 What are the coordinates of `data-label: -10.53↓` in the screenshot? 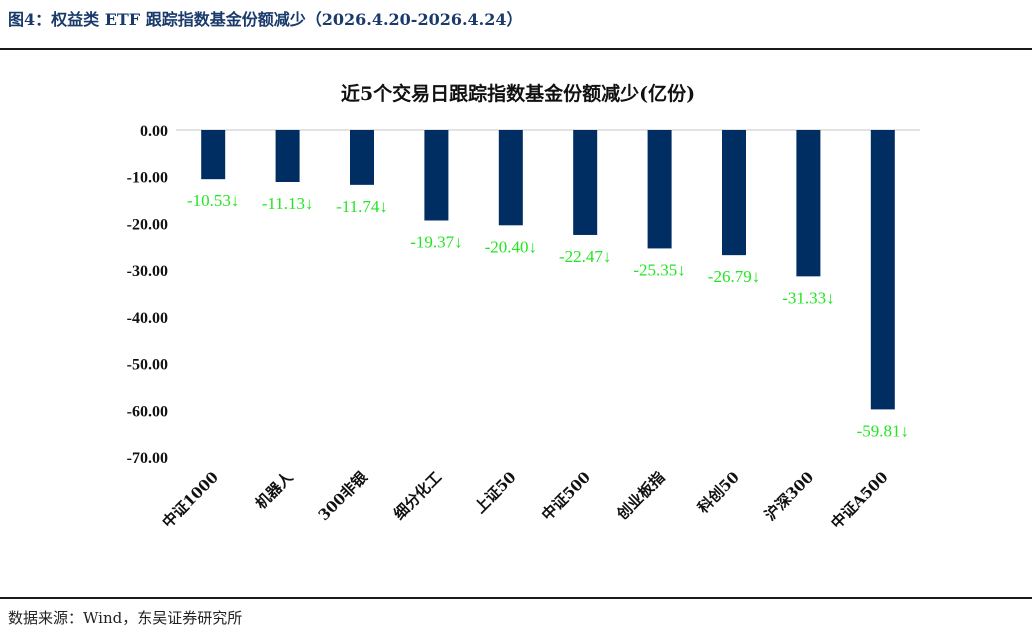 It's located at (213, 200).